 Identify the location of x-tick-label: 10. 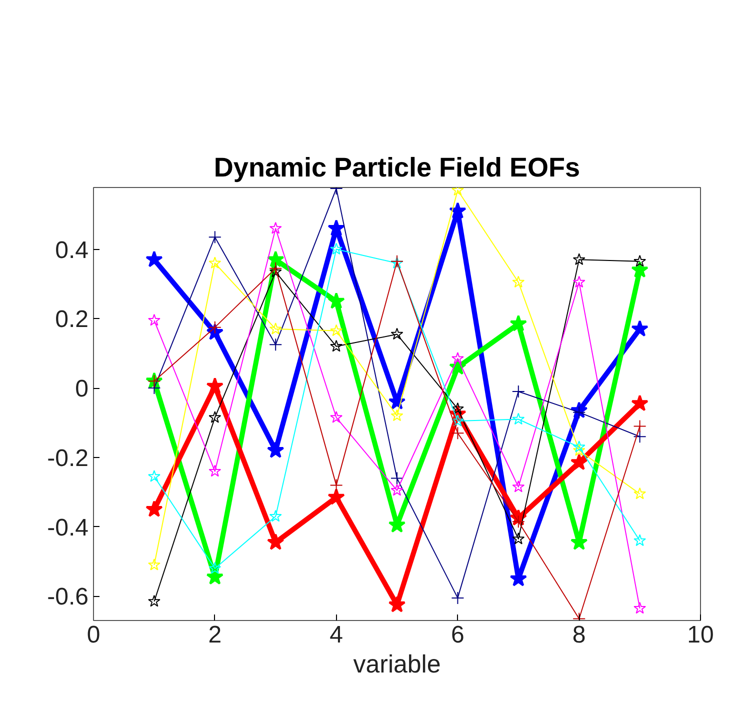
(700, 635).